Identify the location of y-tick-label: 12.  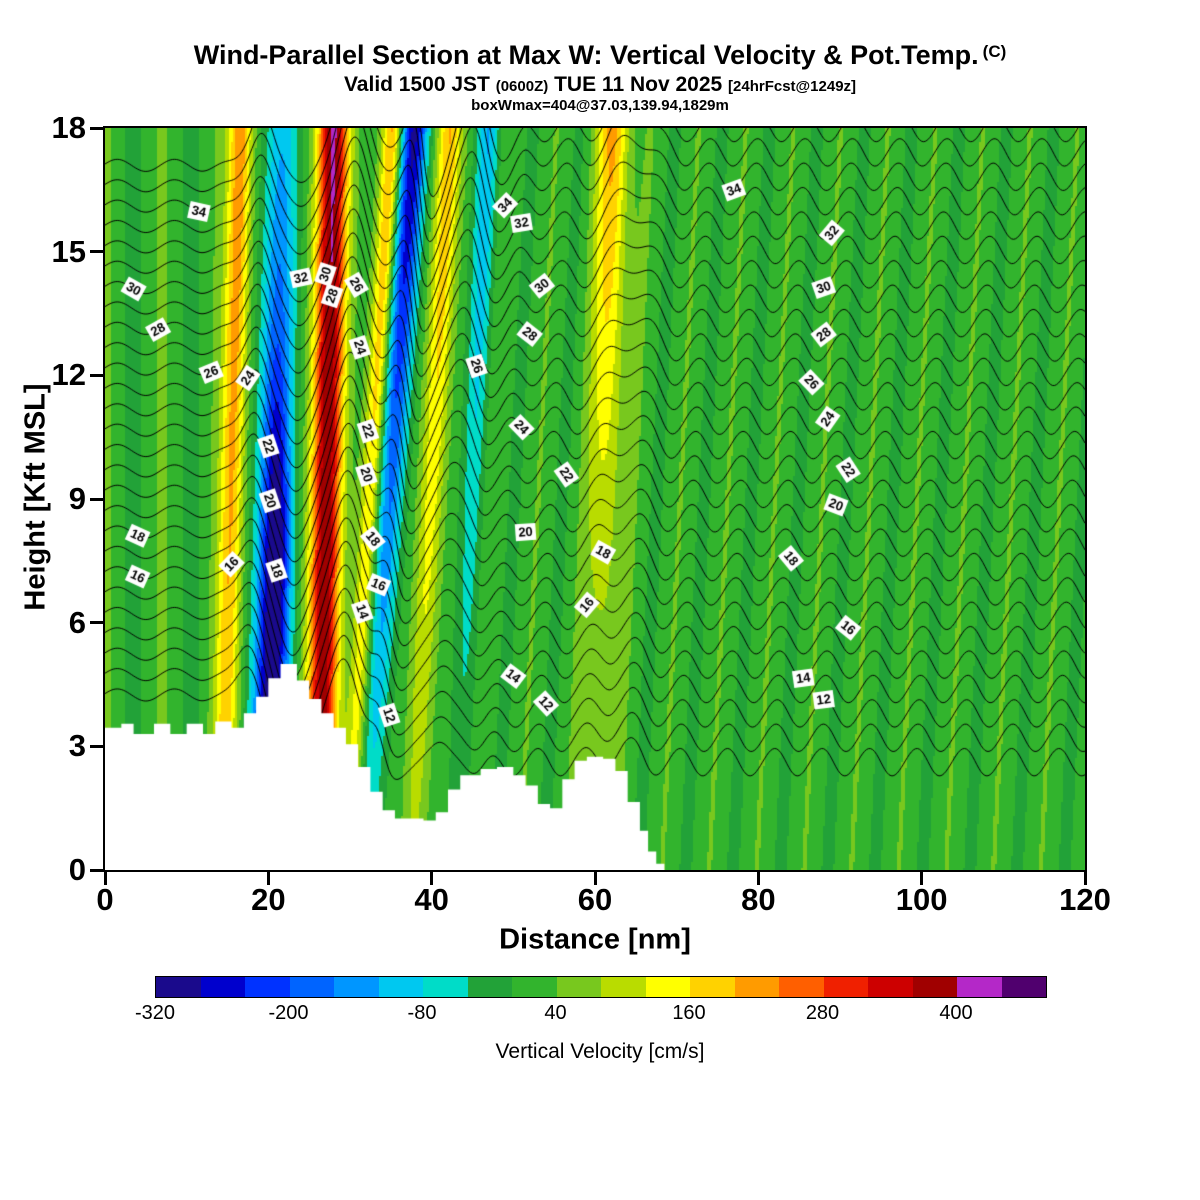
(68, 375).